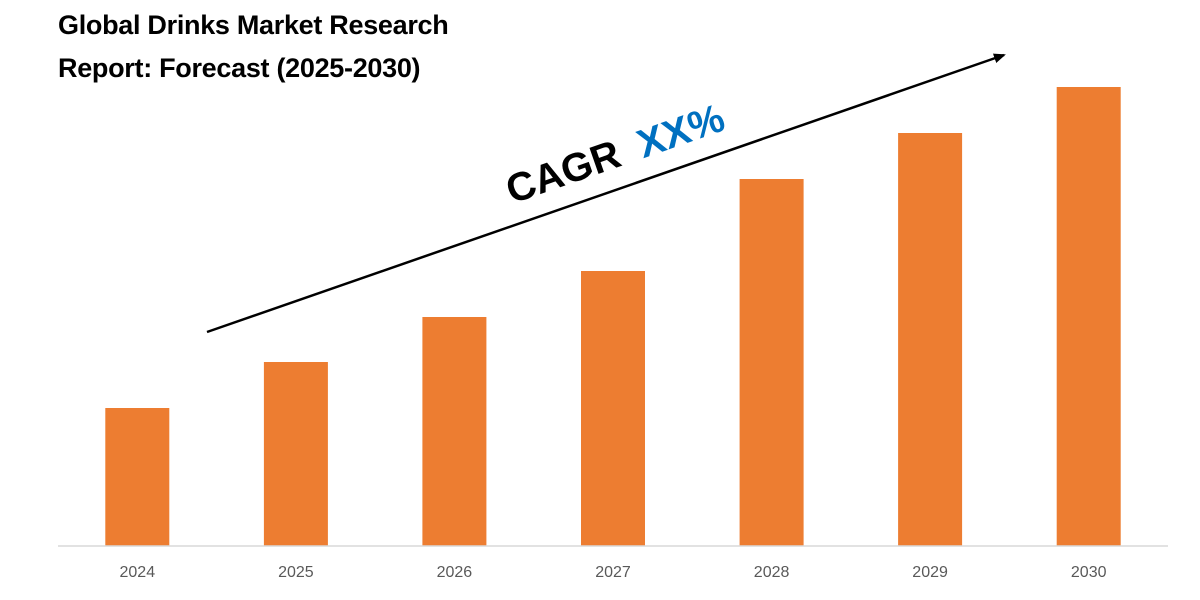  Describe the element at coordinates (296, 572) in the screenshot. I see `x-tick-label-2025: 2025` at that location.